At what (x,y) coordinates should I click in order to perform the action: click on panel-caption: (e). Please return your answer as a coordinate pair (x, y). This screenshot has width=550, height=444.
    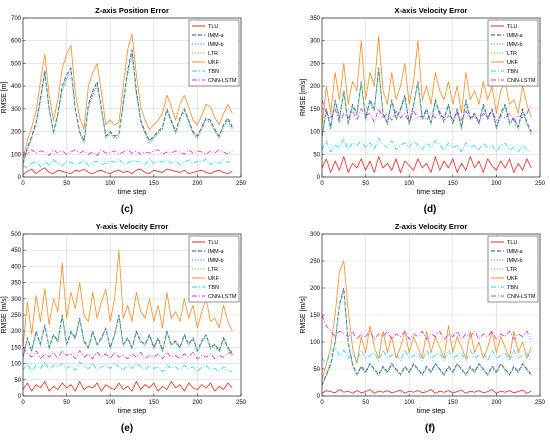
    Looking at the image, I should click on (127, 428).